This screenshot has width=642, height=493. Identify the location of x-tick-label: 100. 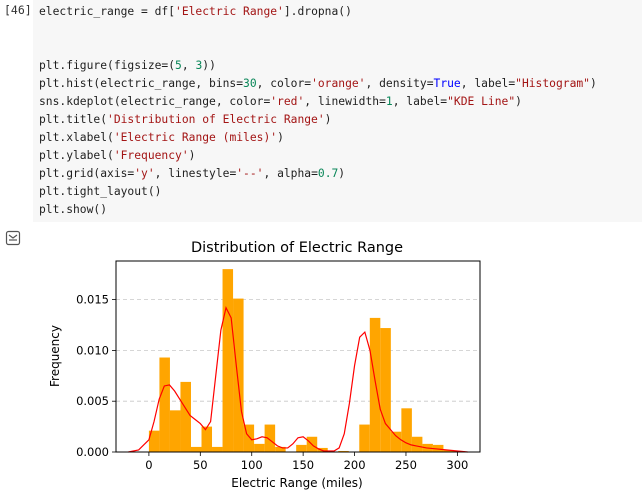
(252, 465).